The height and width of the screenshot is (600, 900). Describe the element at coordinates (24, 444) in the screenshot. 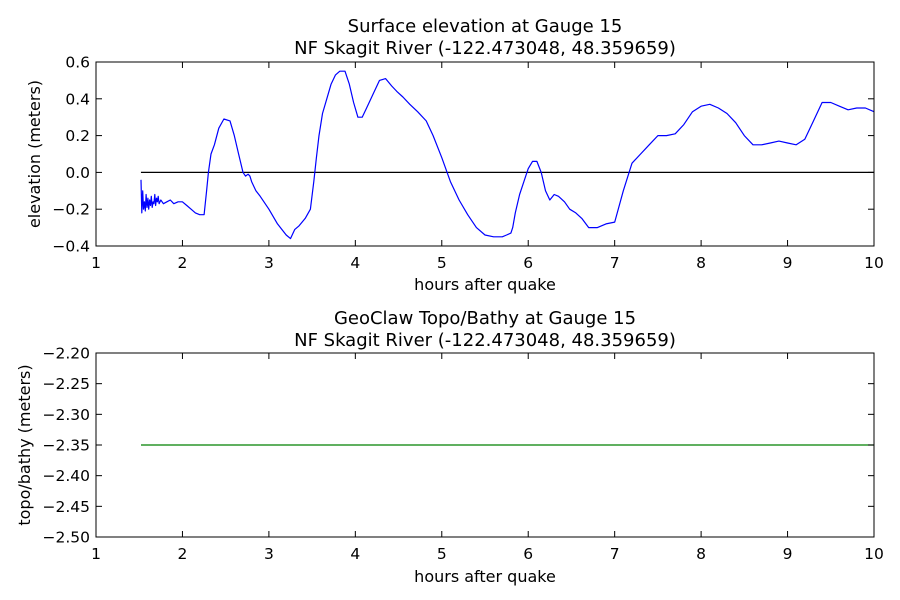

I see `y-axis-label: topo/bathy (meters)` at that location.